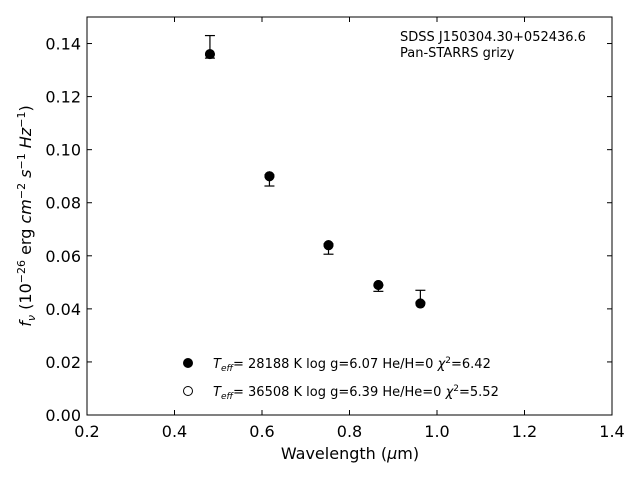 The image size is (640, 480). I want to click on legend-marker-filled, so click(188, 363).